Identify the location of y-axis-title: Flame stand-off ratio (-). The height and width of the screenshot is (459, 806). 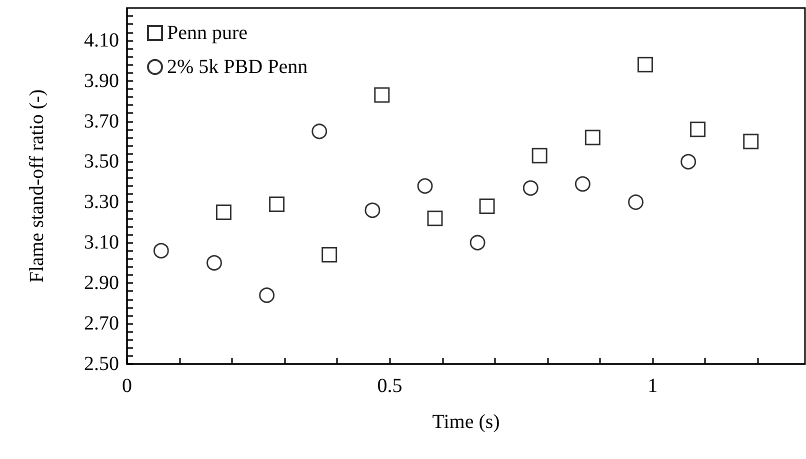
(37, 186).